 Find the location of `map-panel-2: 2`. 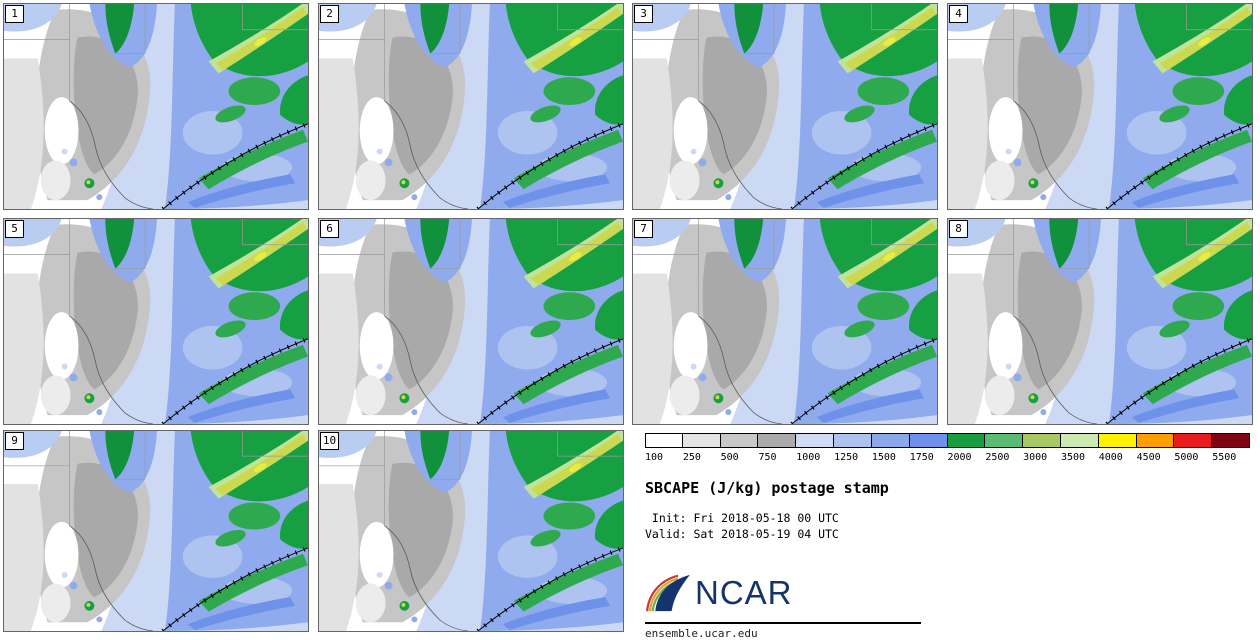

map-panel-2: 2 is located at coordinates (471, 106).